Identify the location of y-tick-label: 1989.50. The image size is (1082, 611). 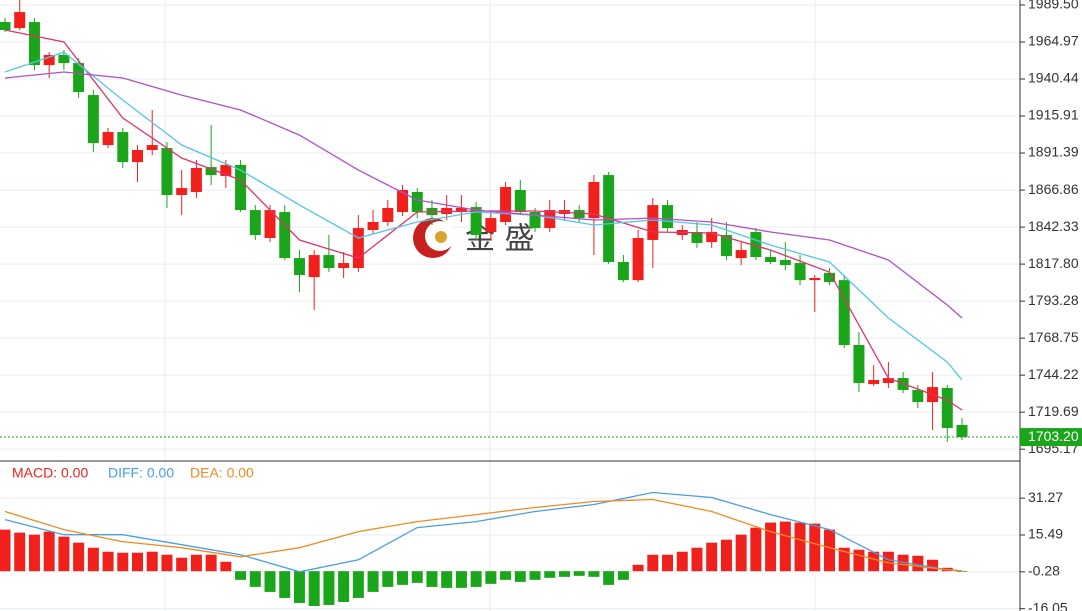
(1053, 6).